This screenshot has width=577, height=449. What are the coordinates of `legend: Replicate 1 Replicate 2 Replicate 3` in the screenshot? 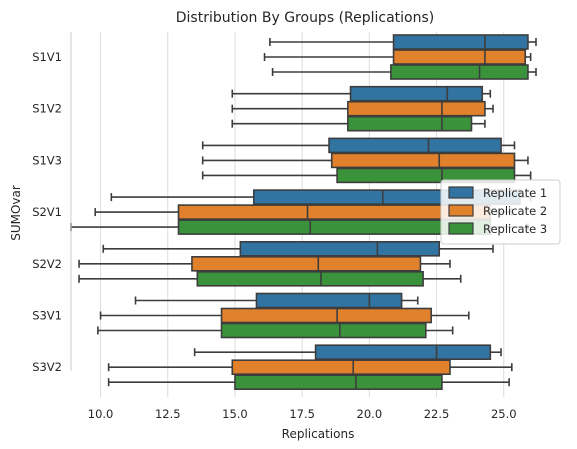 It's located at (500, 212).